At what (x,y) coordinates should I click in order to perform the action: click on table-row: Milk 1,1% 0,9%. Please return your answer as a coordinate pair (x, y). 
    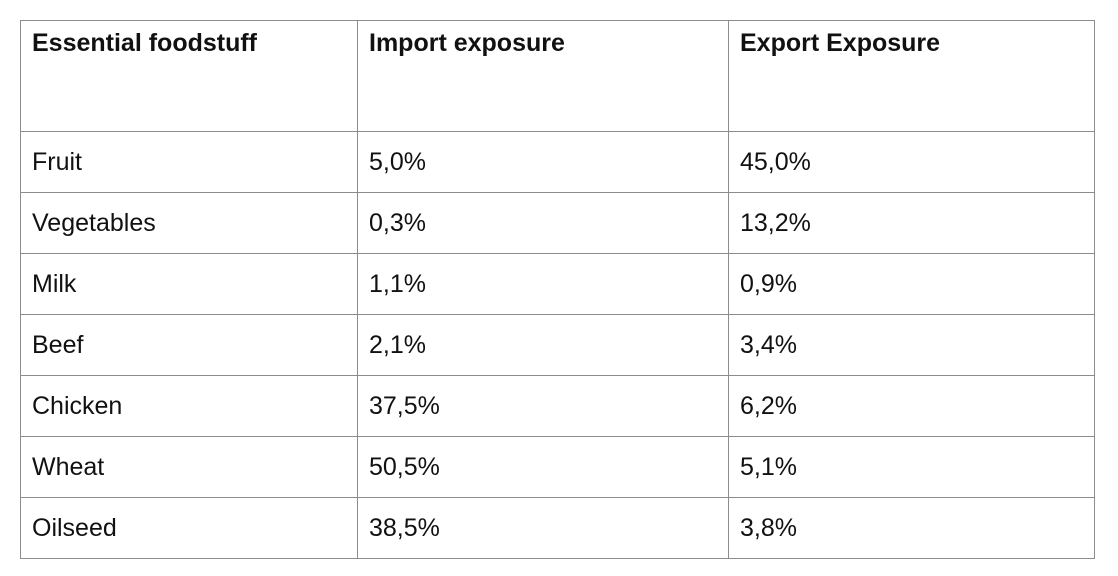
    Looking at the image, I should click on (557, 284).